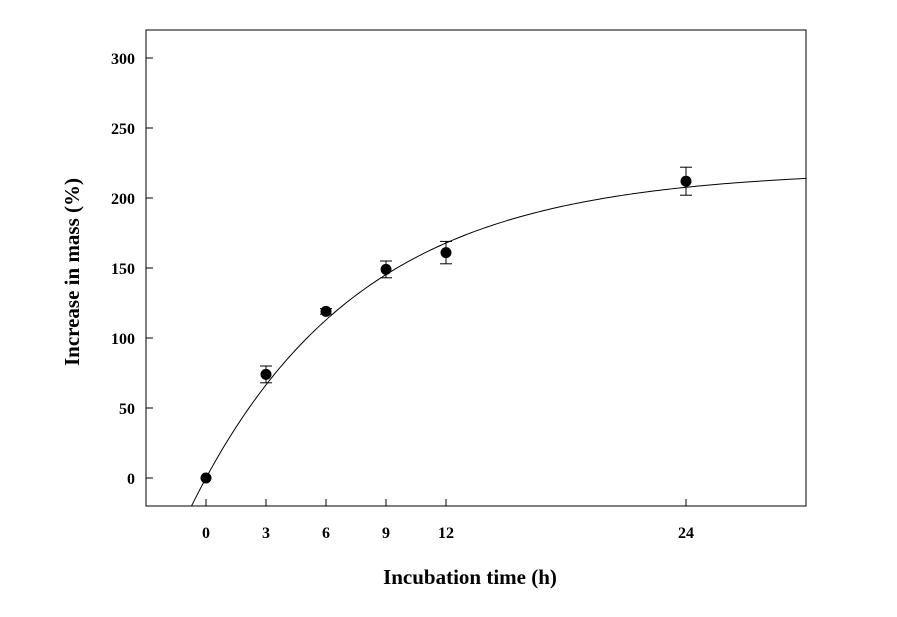 The height and width of the screenshot is (617, 897). What do you see at coordinates (686, 533) in the screenshot?
I see `x-tick-label: 24` at bounding box center [686, 533].